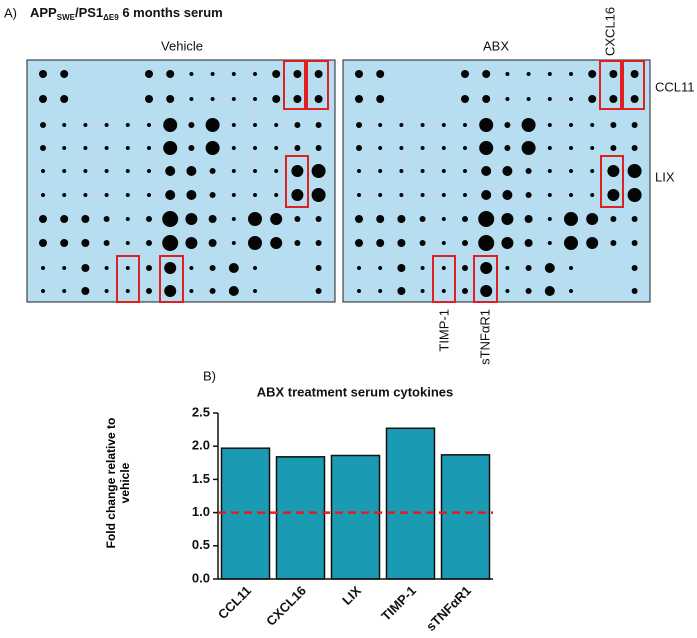  Describe the element at coordinates (89, 12) in the screenshot. I see `title-part: /PS1` at that location.